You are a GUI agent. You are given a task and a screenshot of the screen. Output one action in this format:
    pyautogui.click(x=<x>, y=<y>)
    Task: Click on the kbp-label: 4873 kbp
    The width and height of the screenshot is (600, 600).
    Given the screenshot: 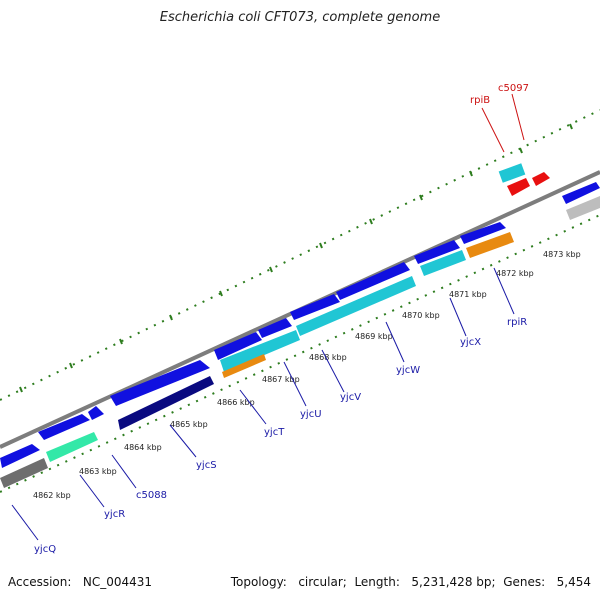 What is the action you would take?
    pyautogui.click(x=562, y=254)
    